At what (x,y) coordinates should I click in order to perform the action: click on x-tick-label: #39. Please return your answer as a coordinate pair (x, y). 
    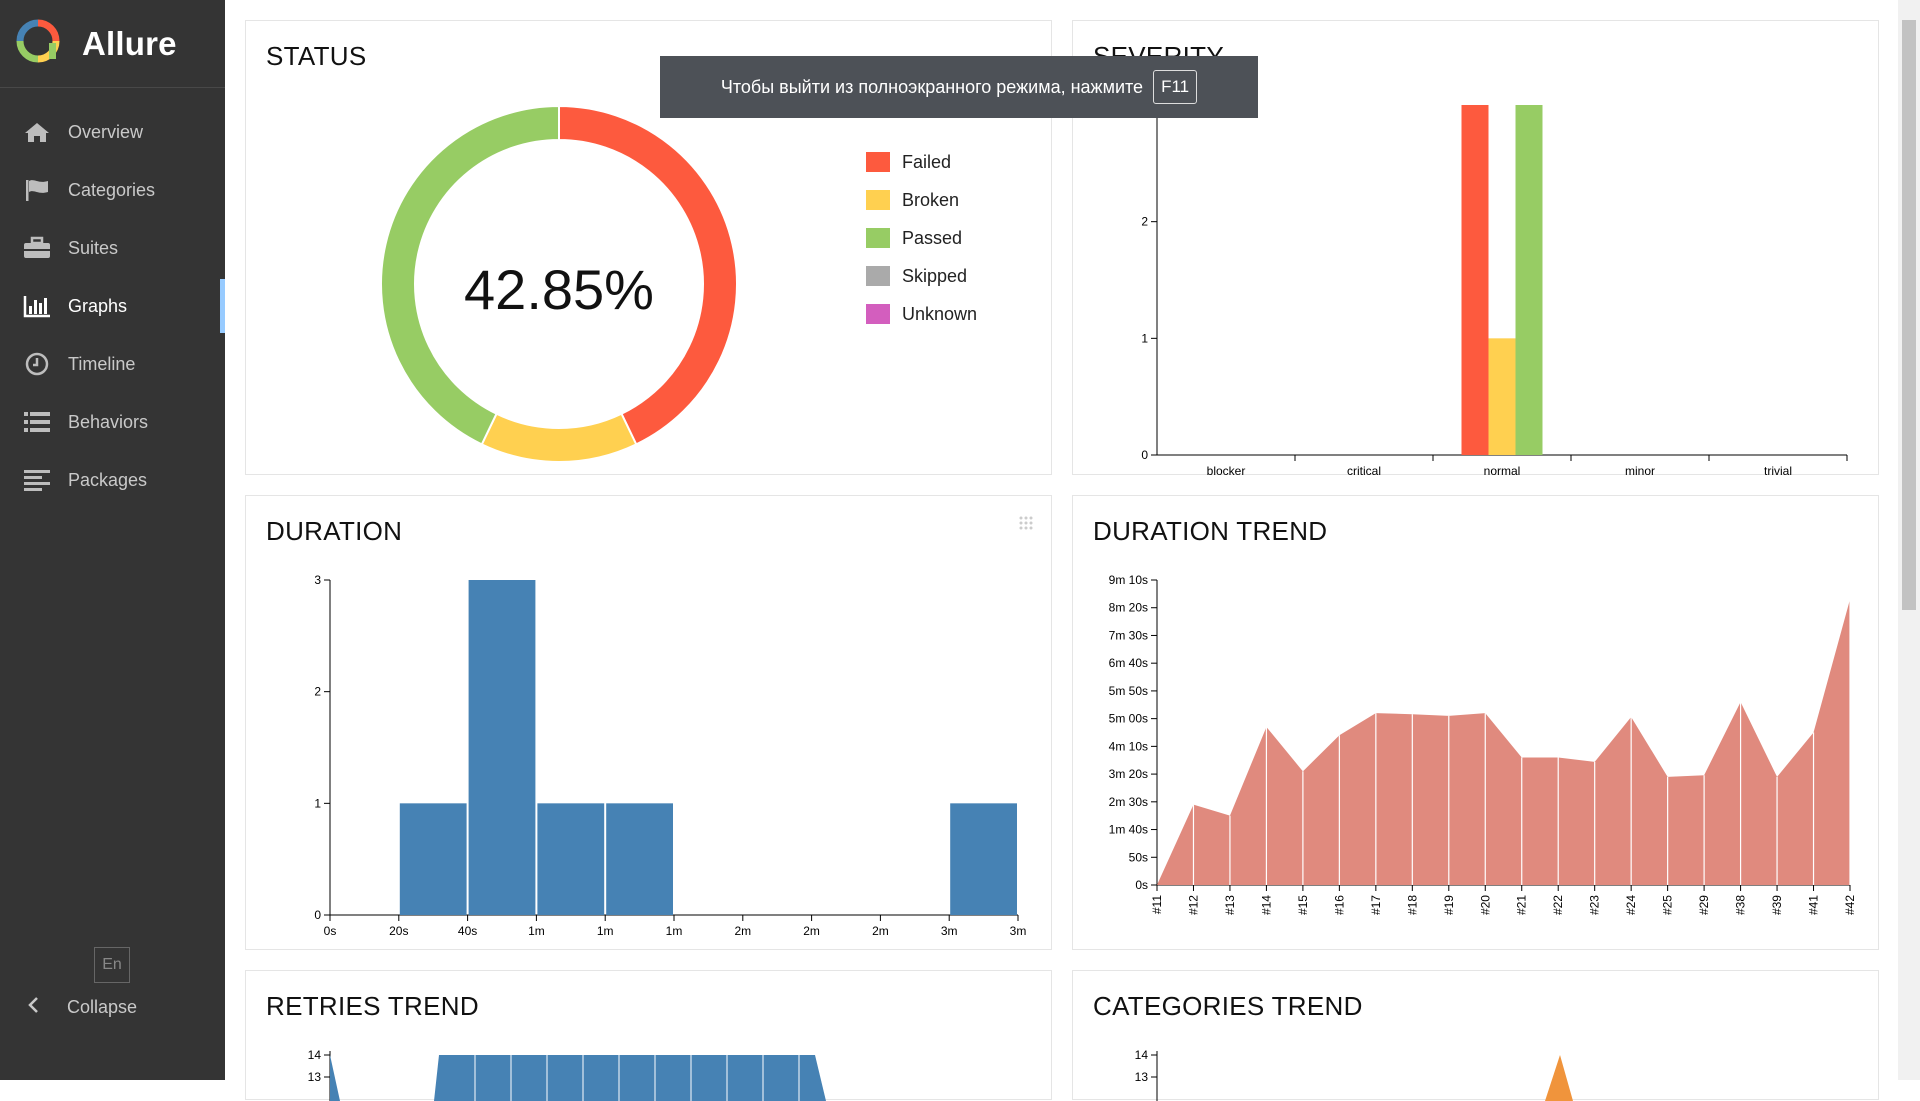
    Looking at the image, I should click on (1777, 905).